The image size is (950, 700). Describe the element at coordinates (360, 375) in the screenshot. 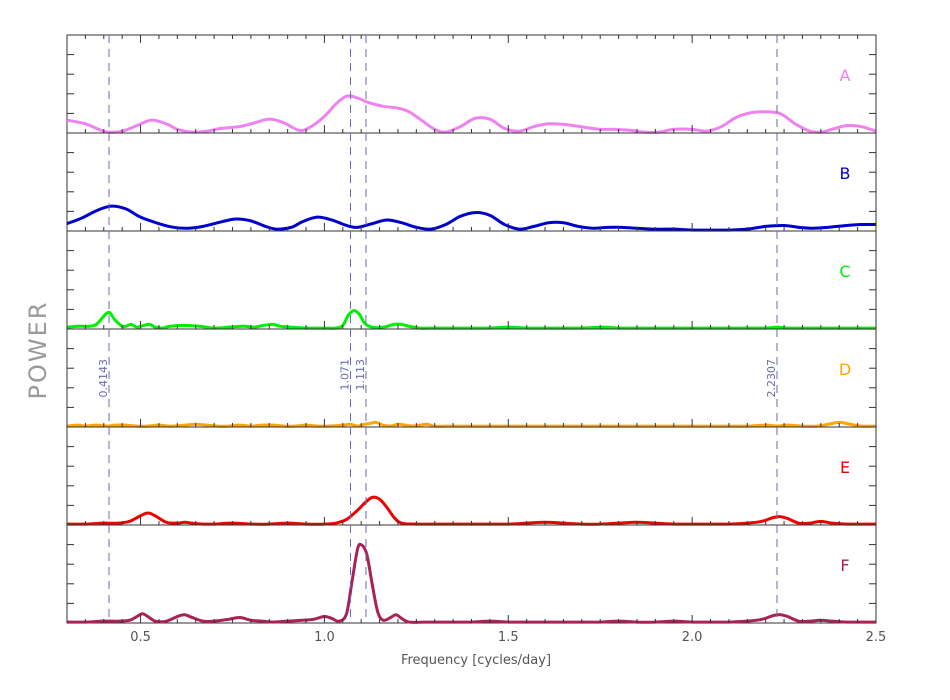

I see `reference-line-label: 1.113` at that location.